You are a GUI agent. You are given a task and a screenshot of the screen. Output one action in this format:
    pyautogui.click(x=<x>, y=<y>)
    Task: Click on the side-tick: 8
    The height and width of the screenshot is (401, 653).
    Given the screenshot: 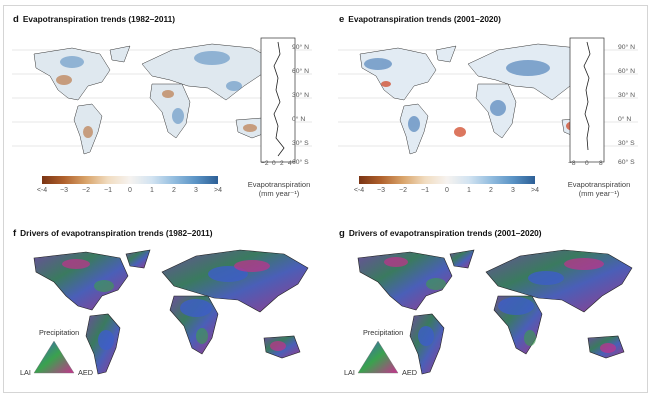 What is the action you would take?
    pyautogui.click(x=601, y=163)
    